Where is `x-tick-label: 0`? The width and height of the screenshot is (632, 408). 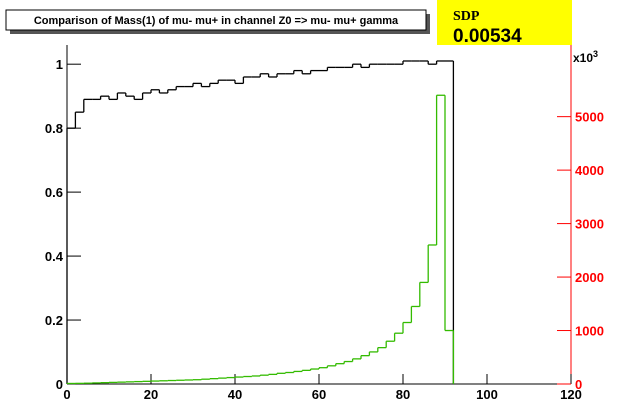
x-tick-label: 0 is located at coordinates (66, 394).